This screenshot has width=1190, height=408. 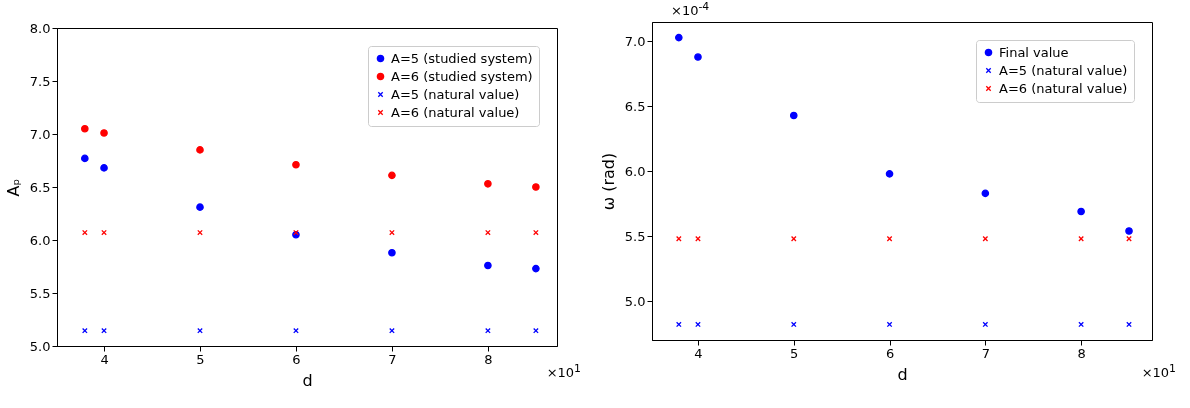 I want to click on y-tick-label: 8.0, so click(x=40, y=28).